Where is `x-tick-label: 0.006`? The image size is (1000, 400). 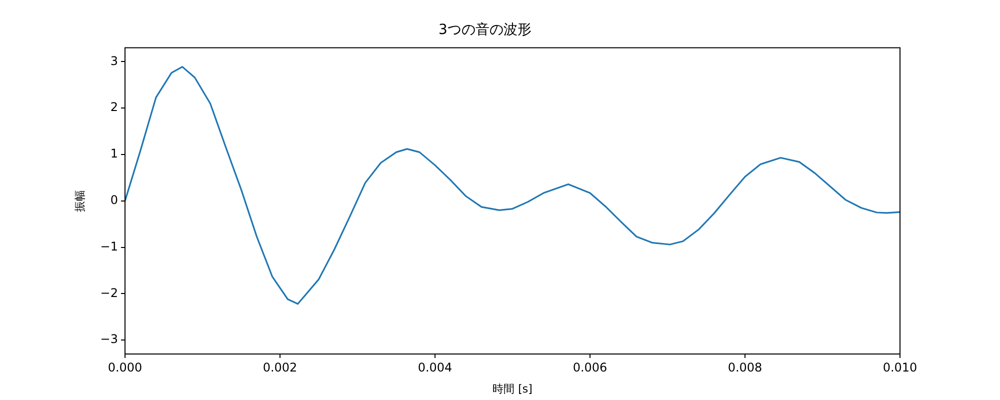 x-tick-label: 0.006 is located at coordinates (590, 367).